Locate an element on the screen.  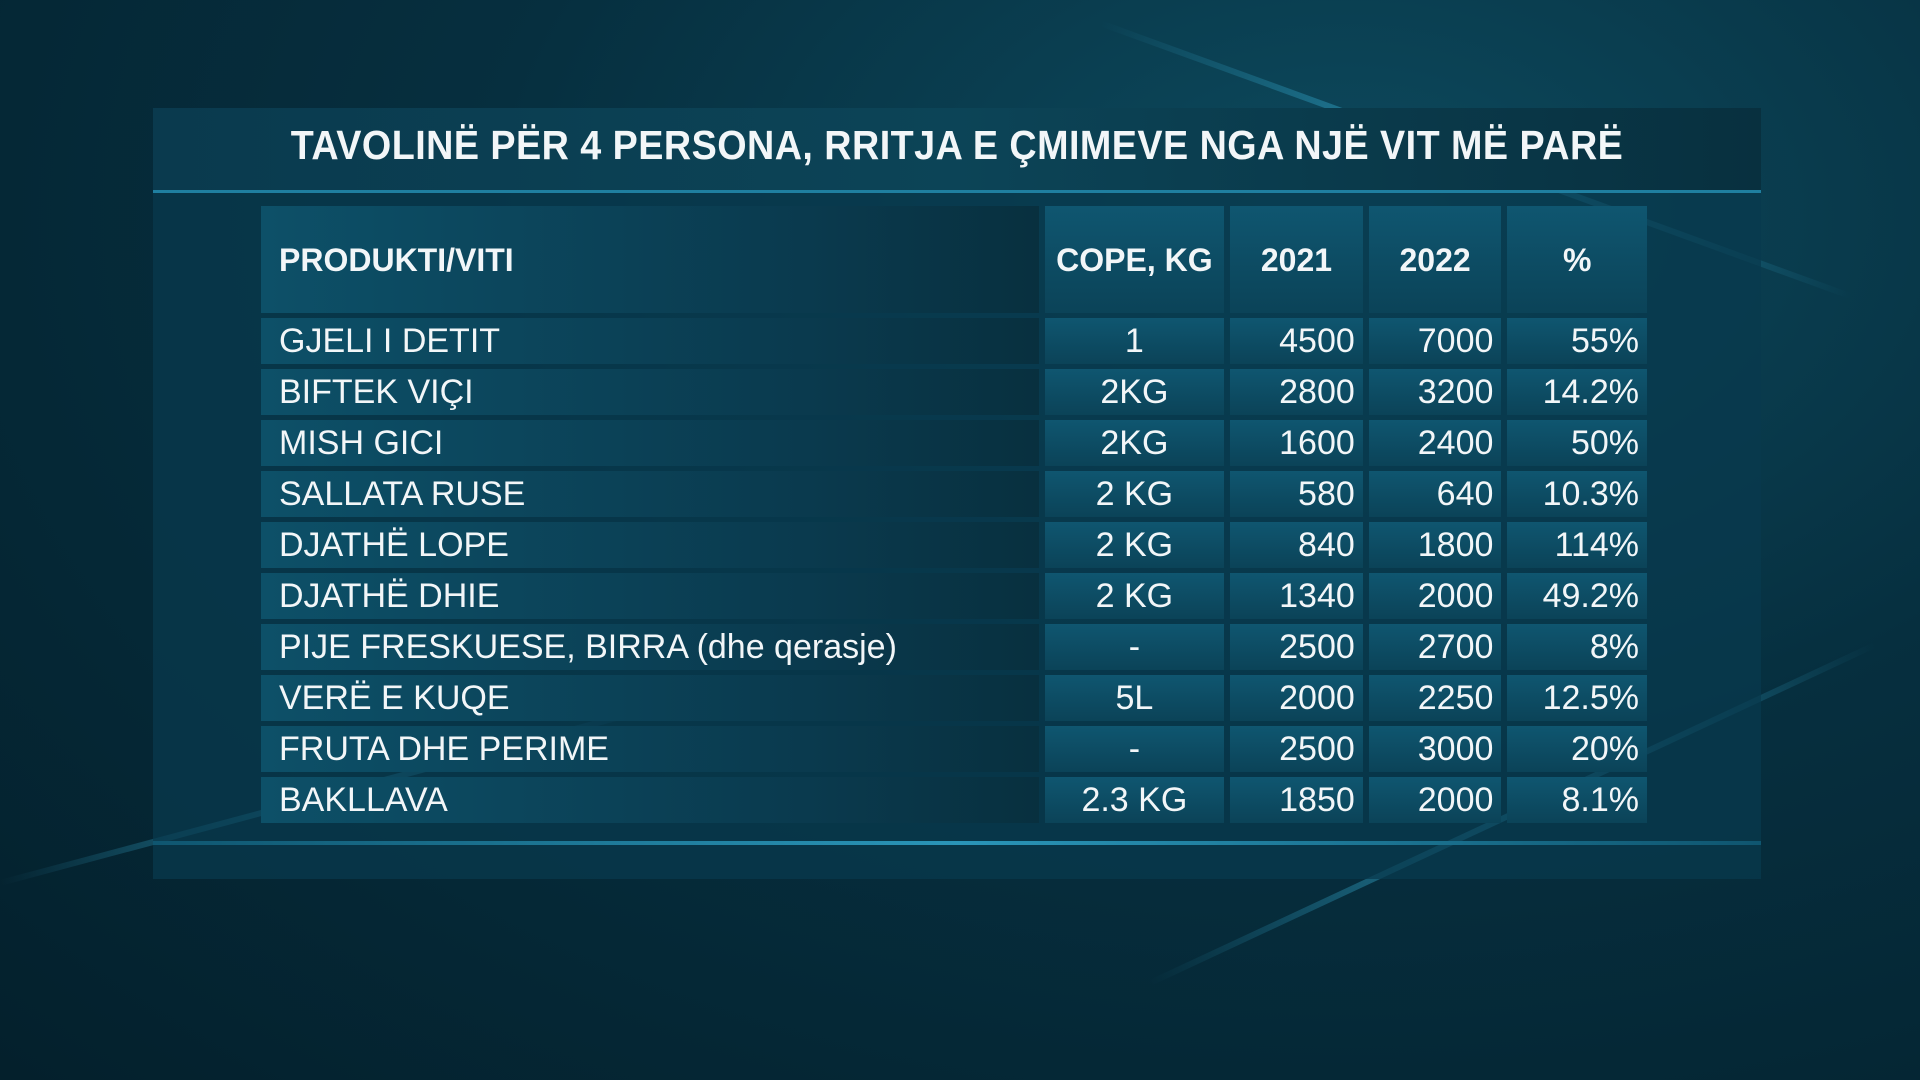
cell-product: MISH GICI is located at coordinates (650, 443).